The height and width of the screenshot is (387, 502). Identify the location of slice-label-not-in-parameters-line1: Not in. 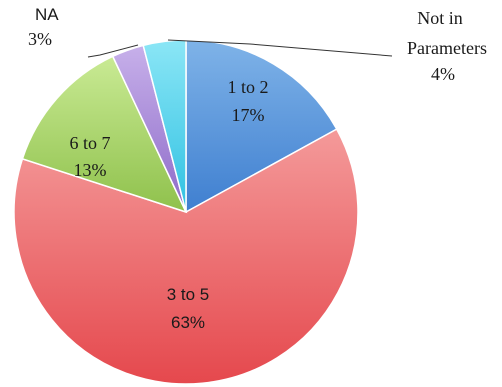
(440, 18).